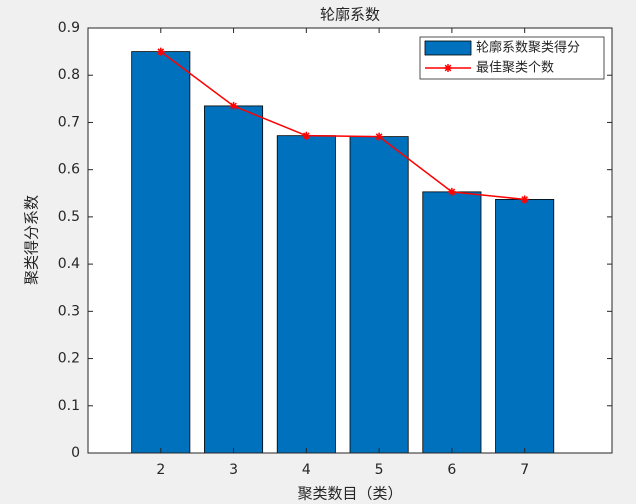 Image resolution: width=636 pixels, height=504 pixels. I want to click on x-tick-label: 3, so click(233, 470).